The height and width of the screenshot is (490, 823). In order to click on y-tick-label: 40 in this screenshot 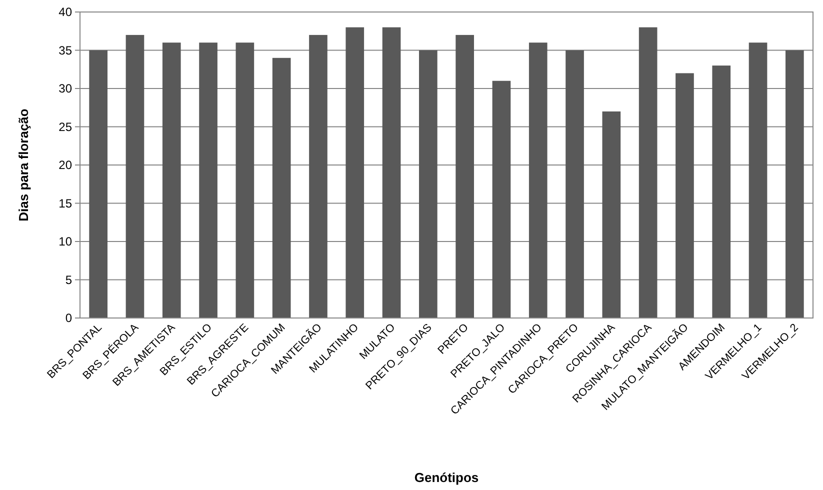, I will do `click(65, 12)`.